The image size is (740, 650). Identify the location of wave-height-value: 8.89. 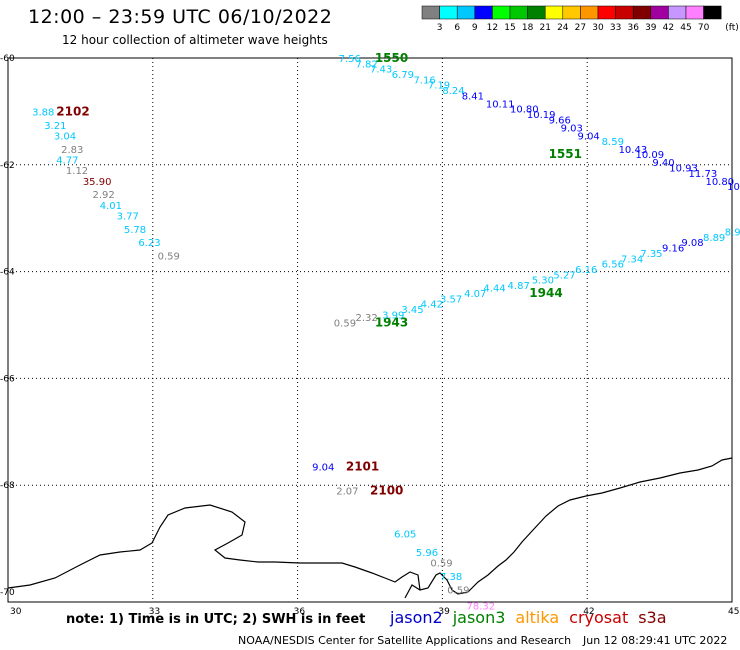
(714, 238).